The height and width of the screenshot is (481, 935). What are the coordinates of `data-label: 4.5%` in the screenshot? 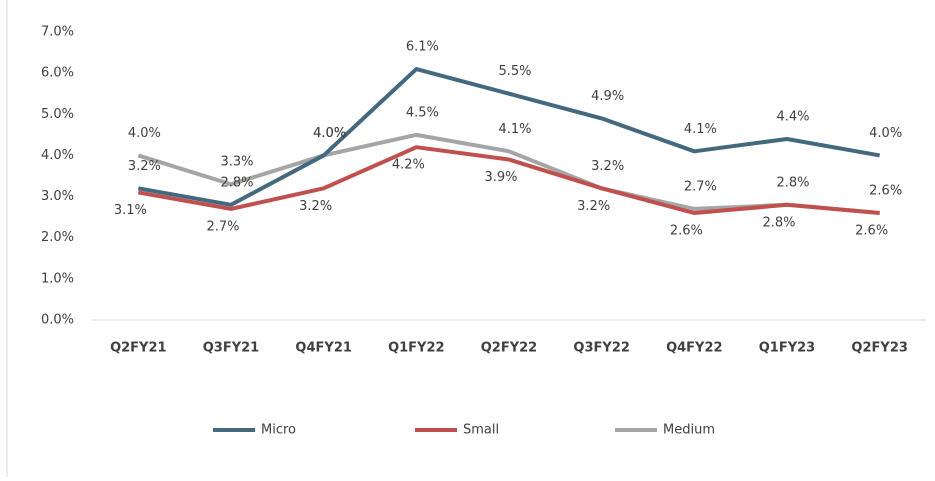 It's located at (422, 112).